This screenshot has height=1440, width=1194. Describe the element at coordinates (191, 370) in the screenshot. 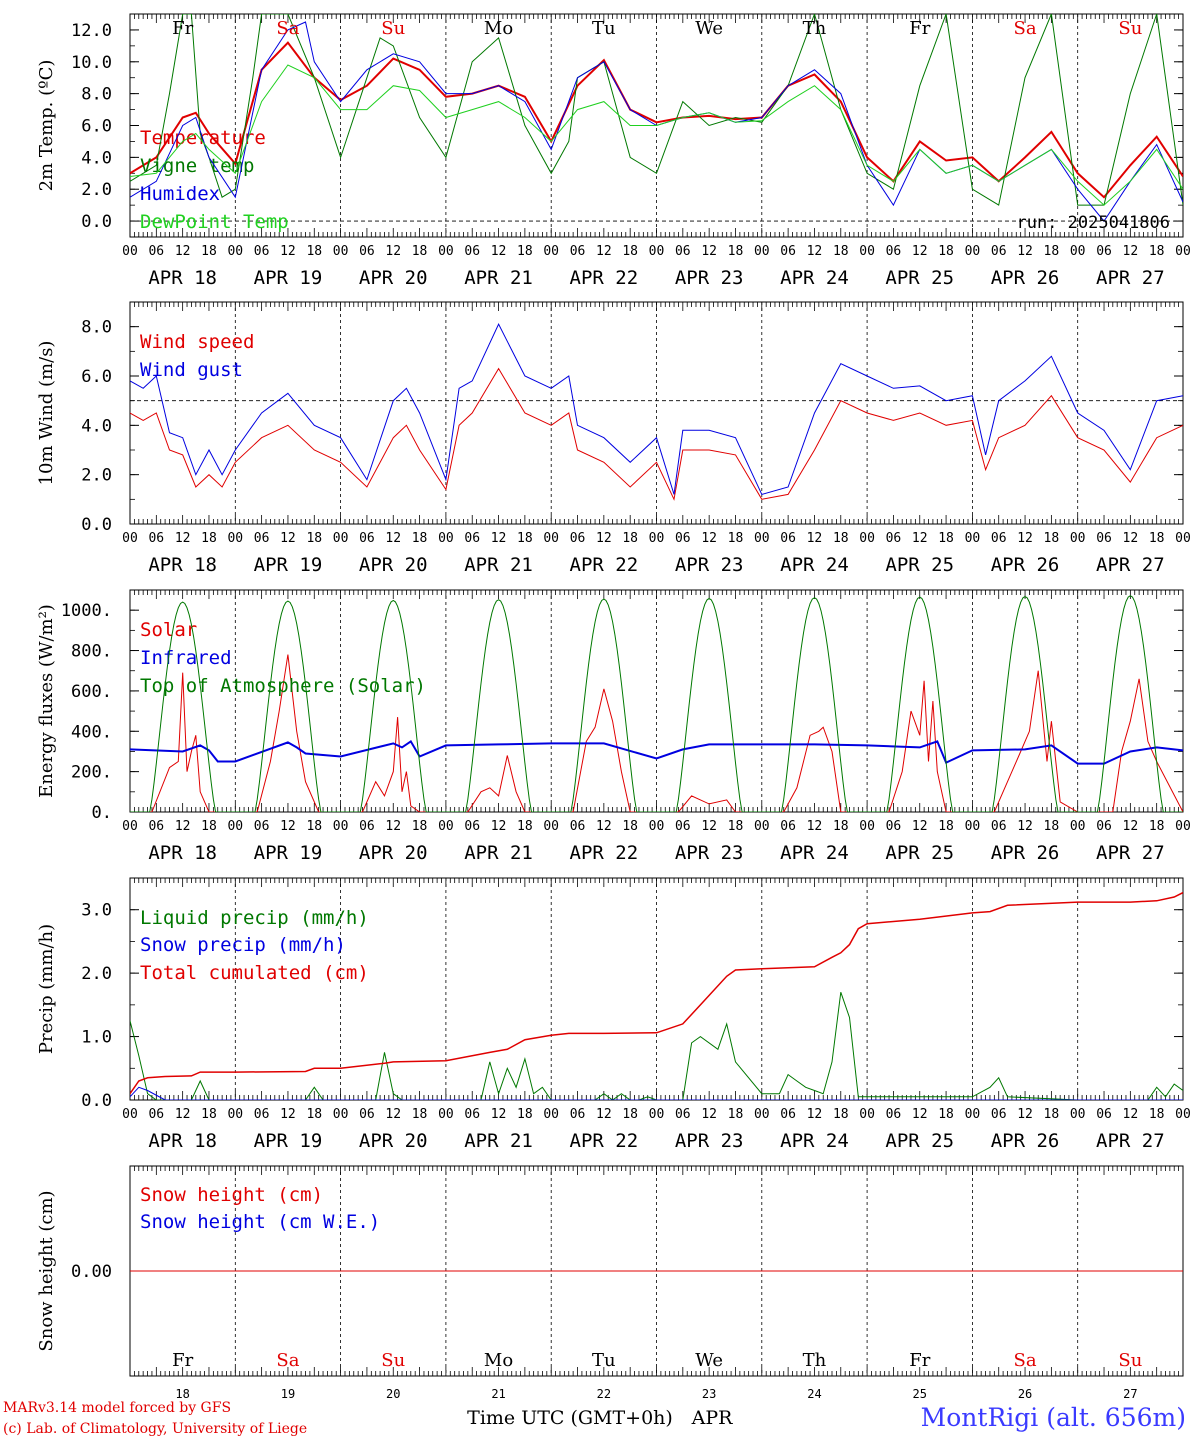

I see `legend-entry: Wind gust` at that location.